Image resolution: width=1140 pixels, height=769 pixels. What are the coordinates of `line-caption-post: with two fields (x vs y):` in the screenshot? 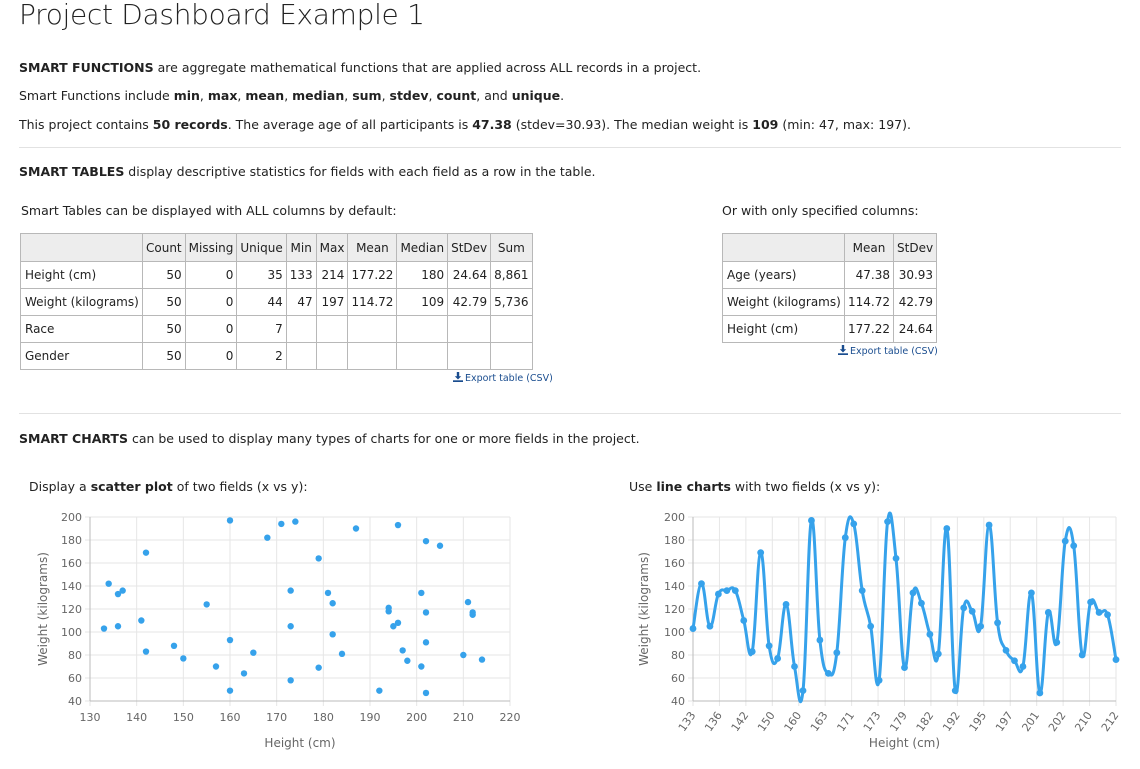 It's located at (805, 486).